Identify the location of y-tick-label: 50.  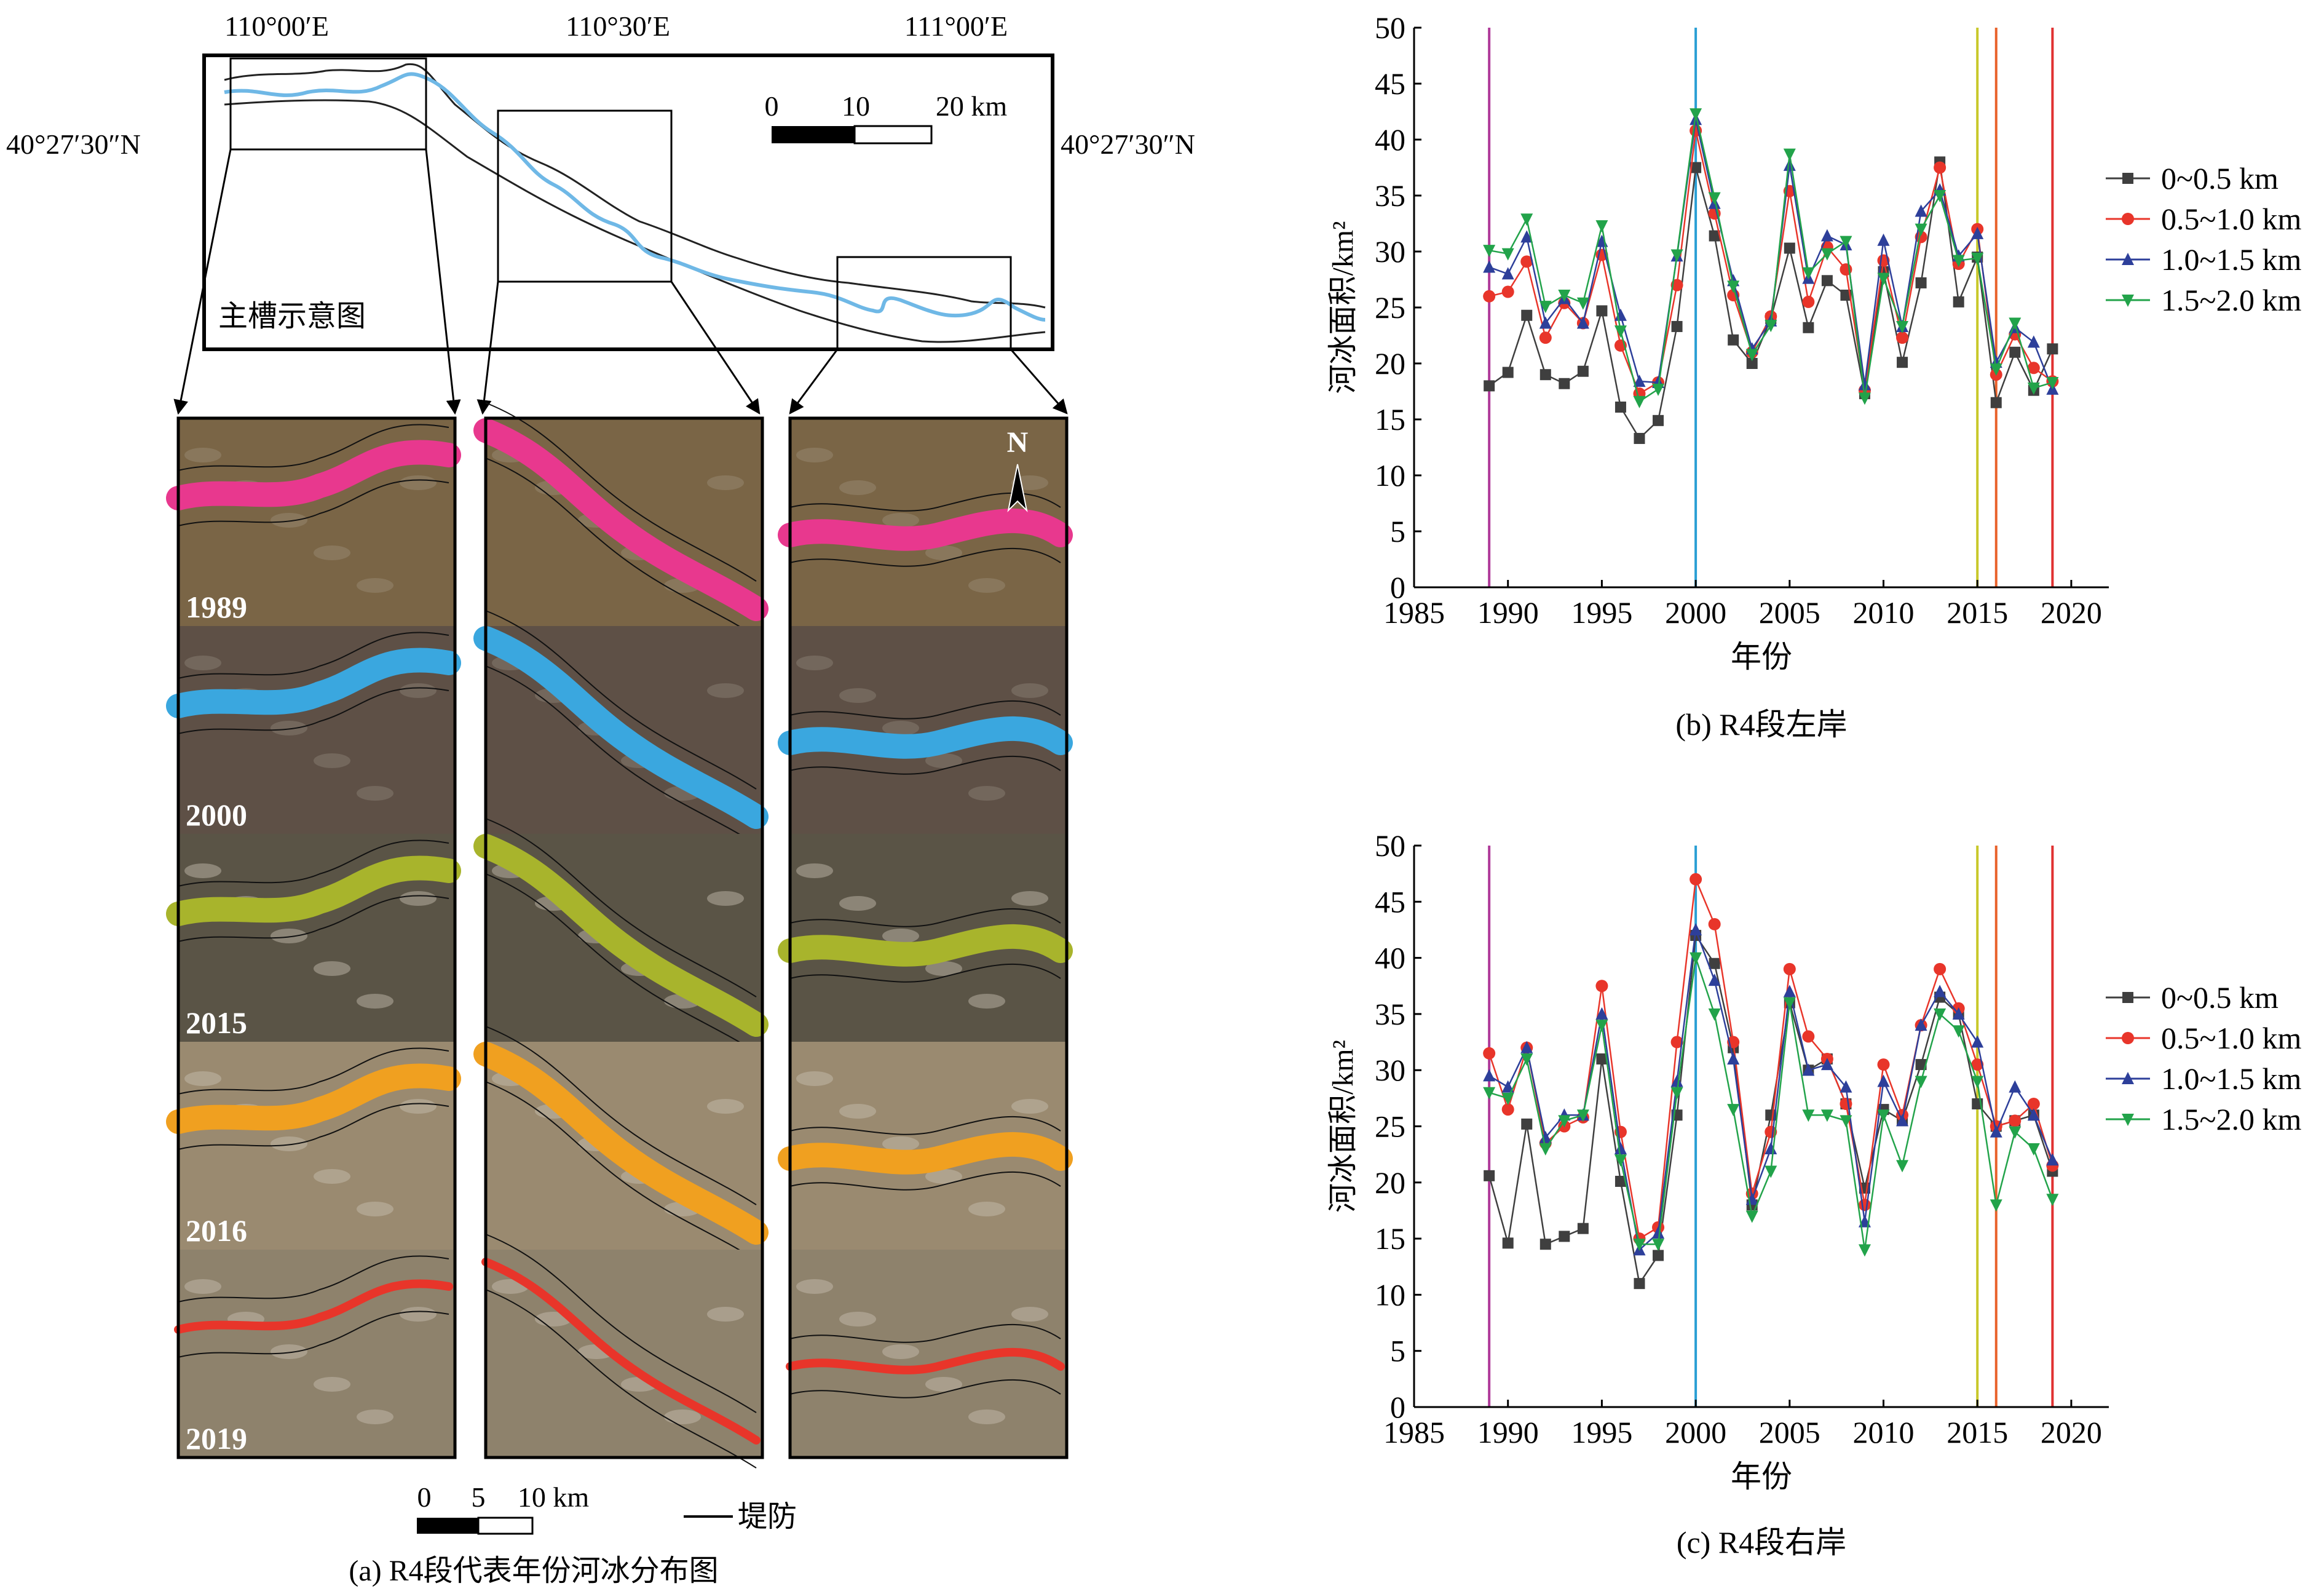
(1390, 845).